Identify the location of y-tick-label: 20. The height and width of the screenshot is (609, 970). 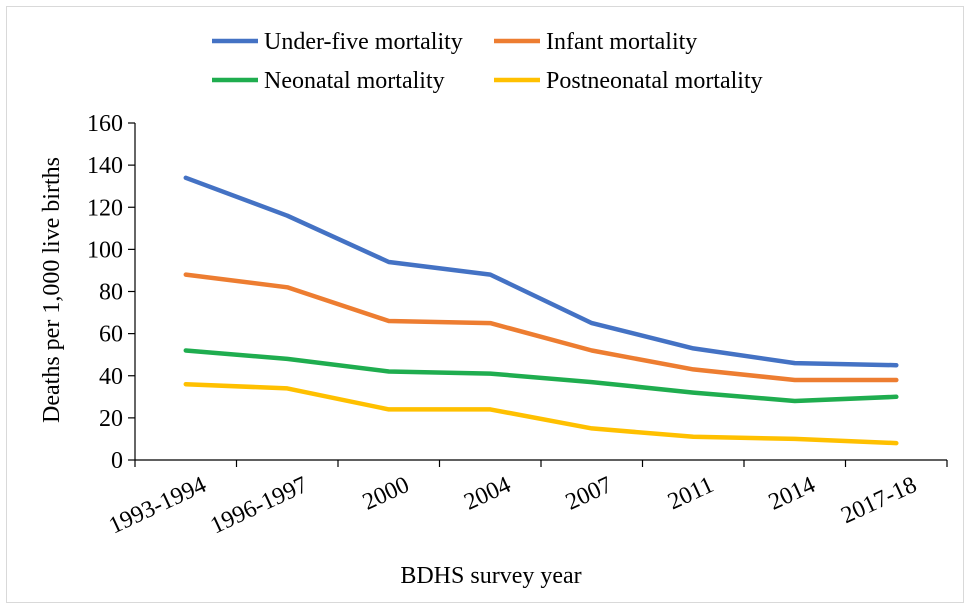
(111, 419).